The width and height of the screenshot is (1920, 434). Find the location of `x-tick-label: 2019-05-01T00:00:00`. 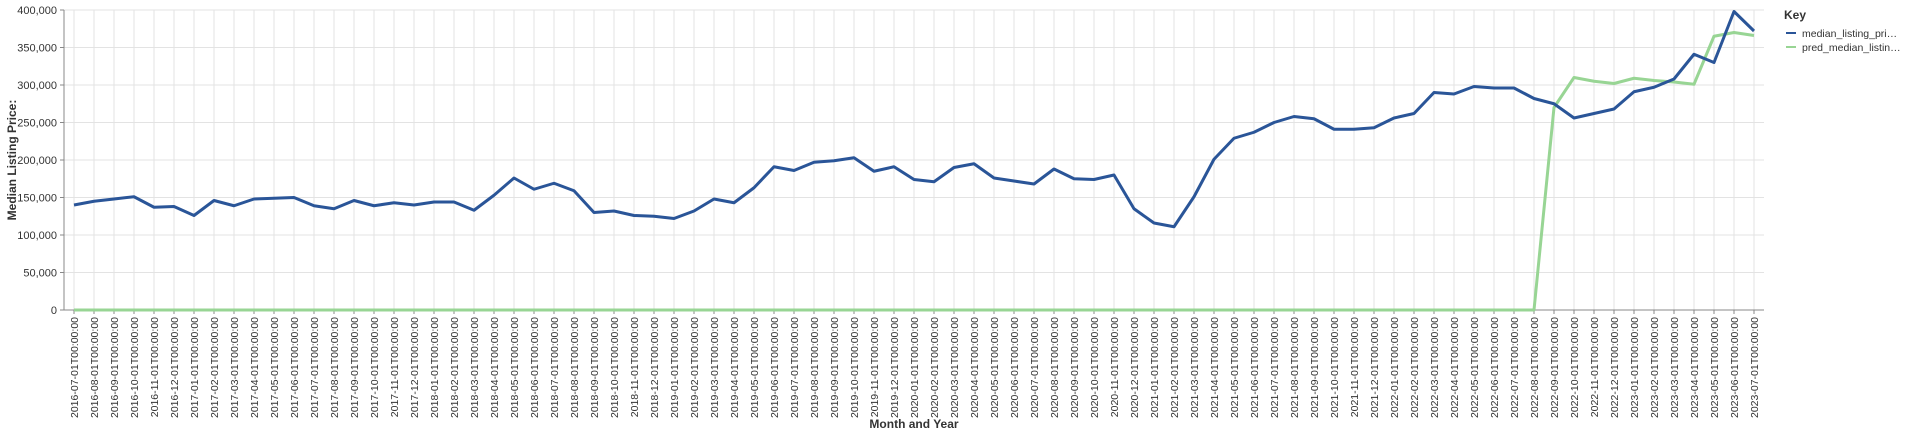

x-tick-label: 2019-05-01T00:00:00 is located at coordinates (755, 367).